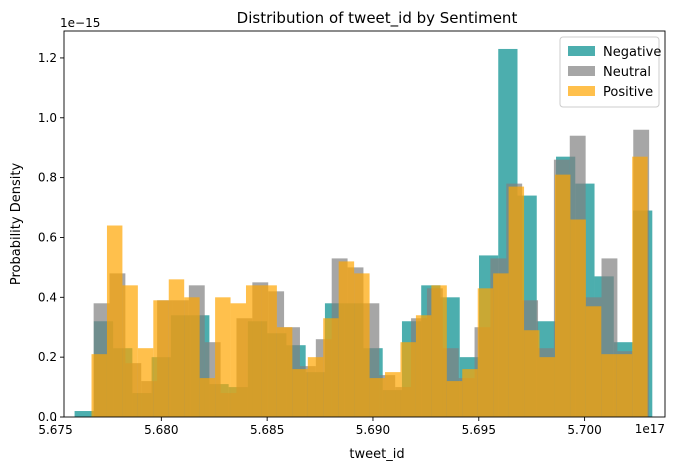 The height and width of the screenshot is (470, 691). Describe the element at coordinates (377, 18) in the screenshot. I see `chart-title: Distribution of tweet_id by Sentiment` at that location.